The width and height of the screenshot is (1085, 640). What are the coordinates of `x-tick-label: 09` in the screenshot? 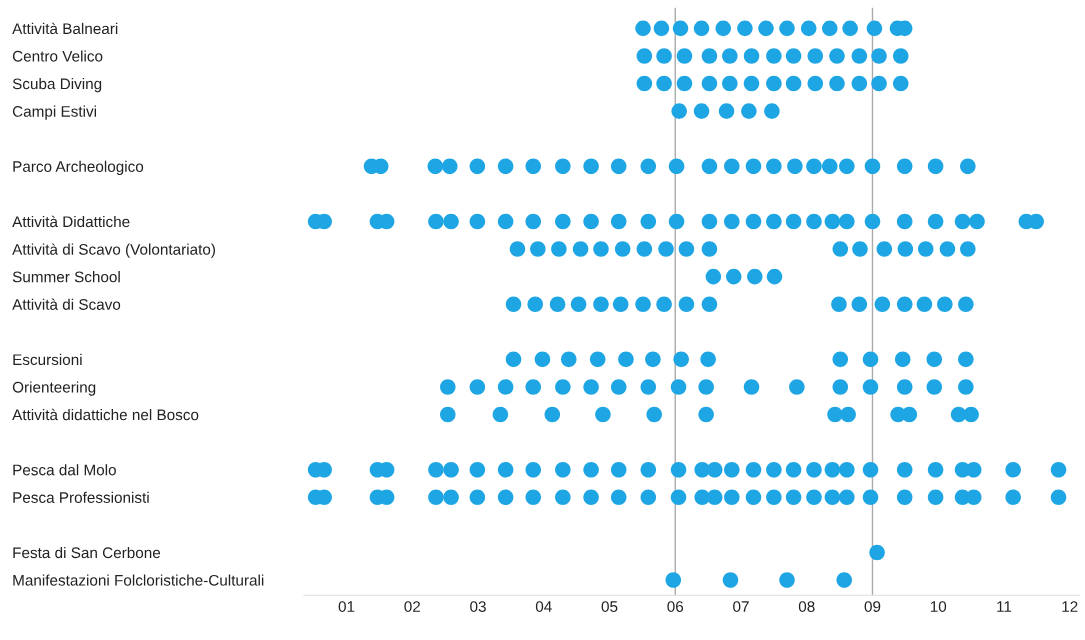 It's located at (872, 606).